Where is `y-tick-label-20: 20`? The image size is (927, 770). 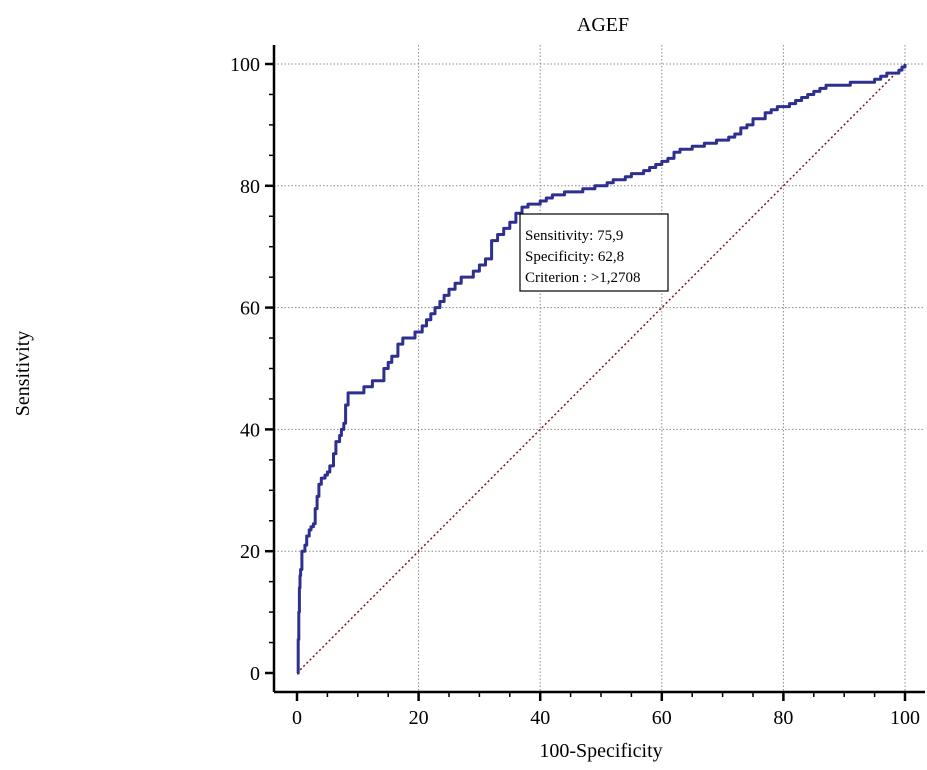 y-tick-label-20: 20 is located at coordinates (250, 552).